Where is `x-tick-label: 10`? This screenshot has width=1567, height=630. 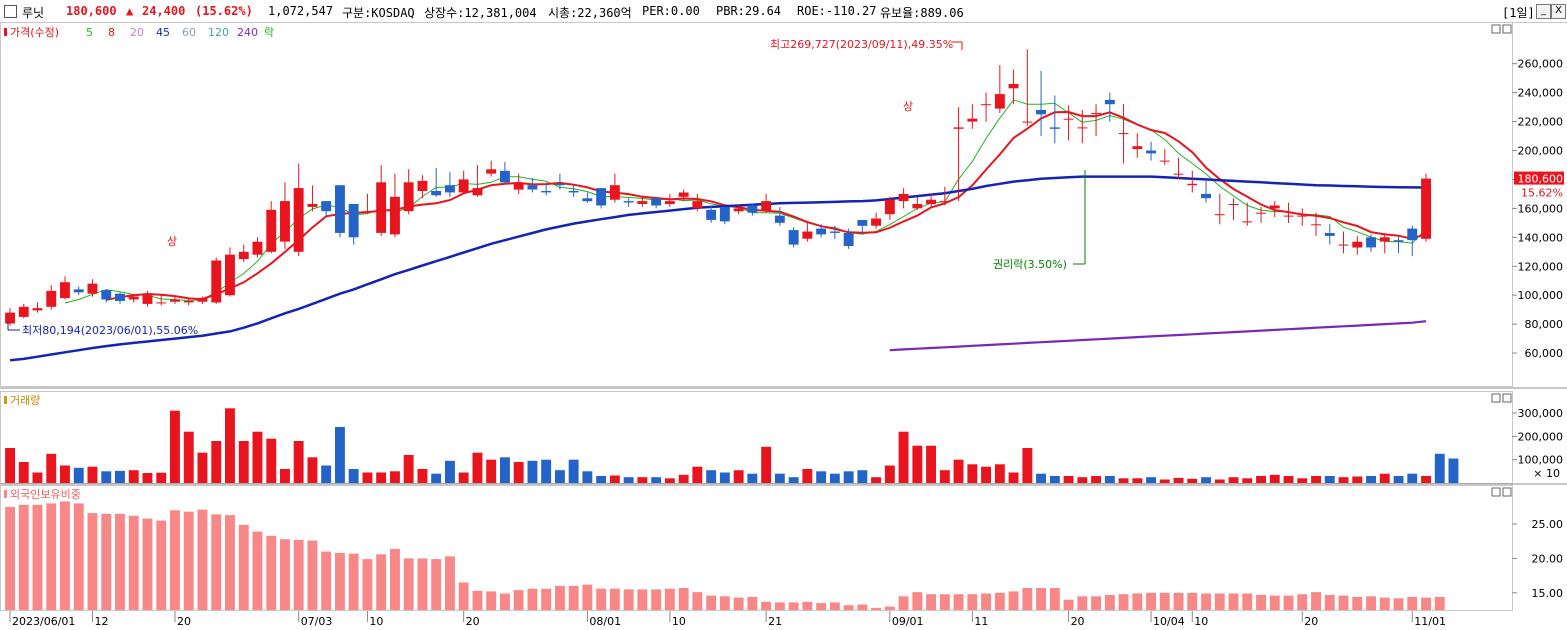 x-tick-label: 10 is located at coordinates (1201, 621).